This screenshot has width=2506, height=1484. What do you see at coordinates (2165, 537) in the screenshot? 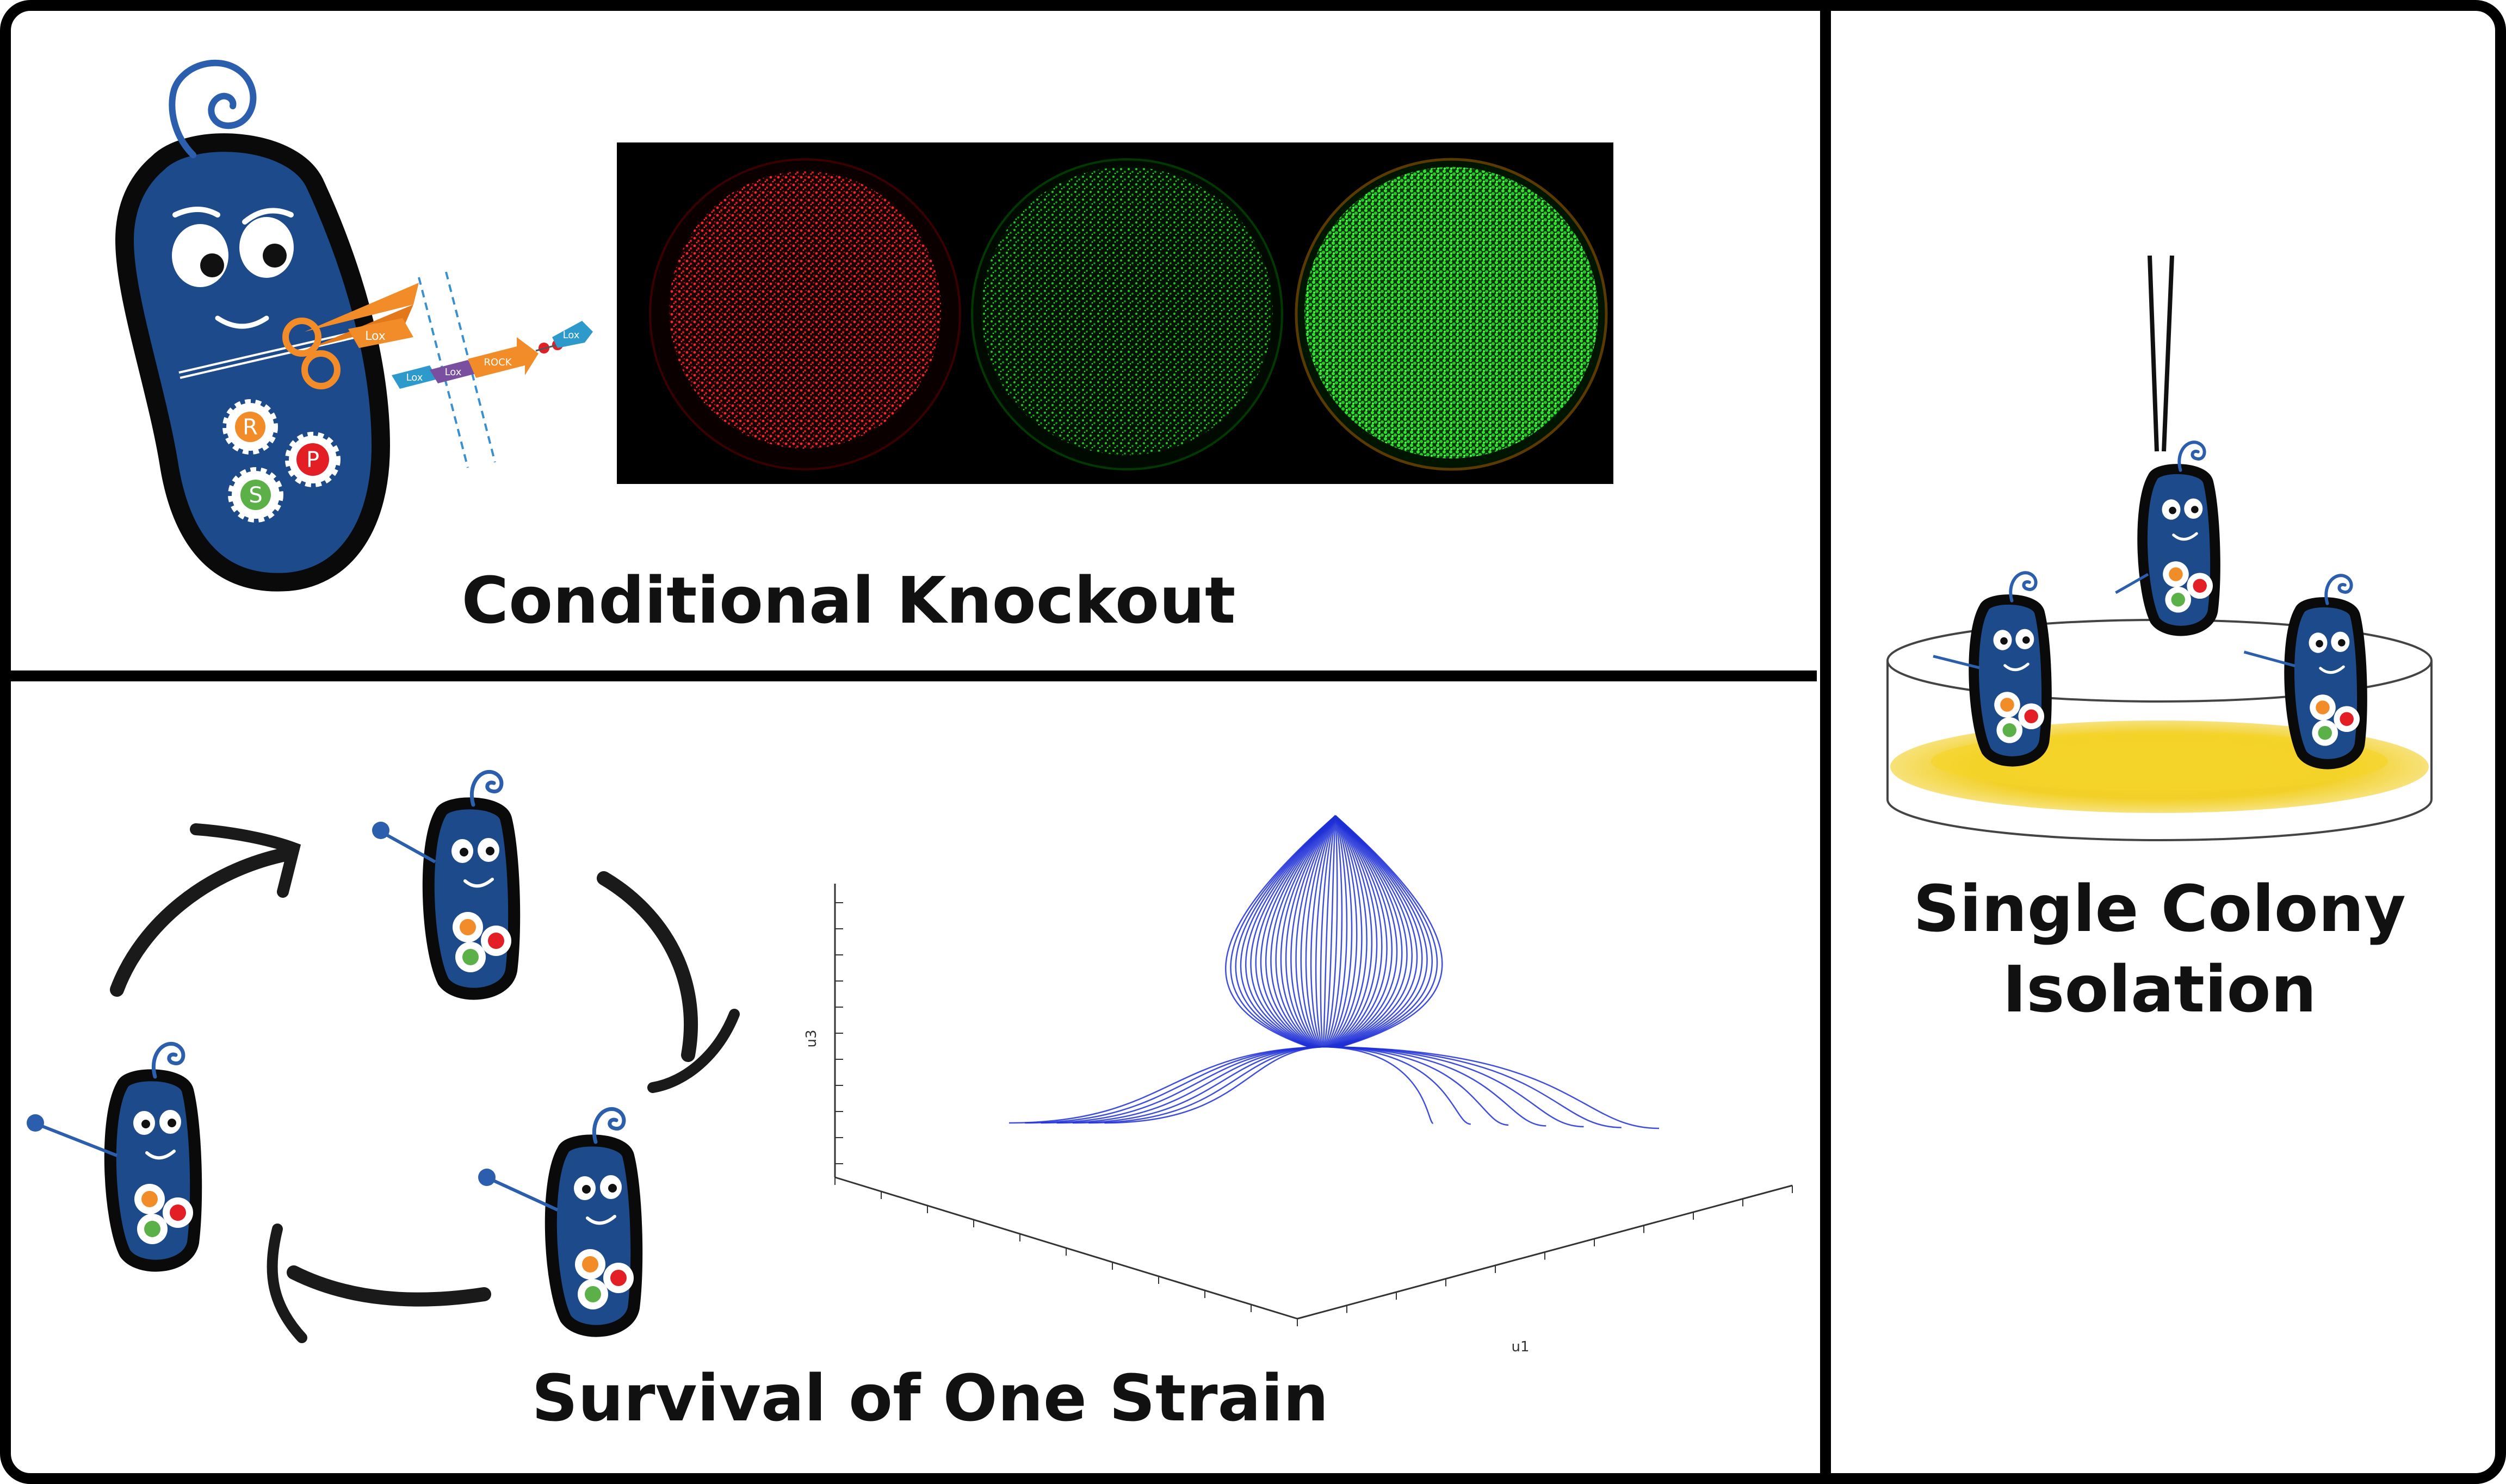
I see `bacterium-held` at bounding box center [2165, 537].